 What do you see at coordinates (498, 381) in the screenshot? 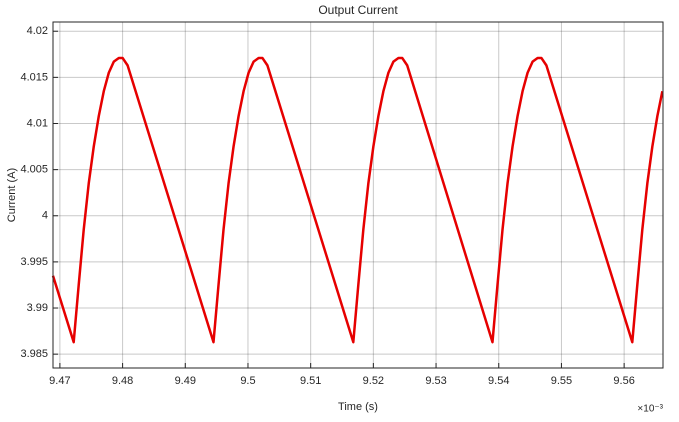
I see `x-tick-label: 9.54` at bounding box center [498, 381].